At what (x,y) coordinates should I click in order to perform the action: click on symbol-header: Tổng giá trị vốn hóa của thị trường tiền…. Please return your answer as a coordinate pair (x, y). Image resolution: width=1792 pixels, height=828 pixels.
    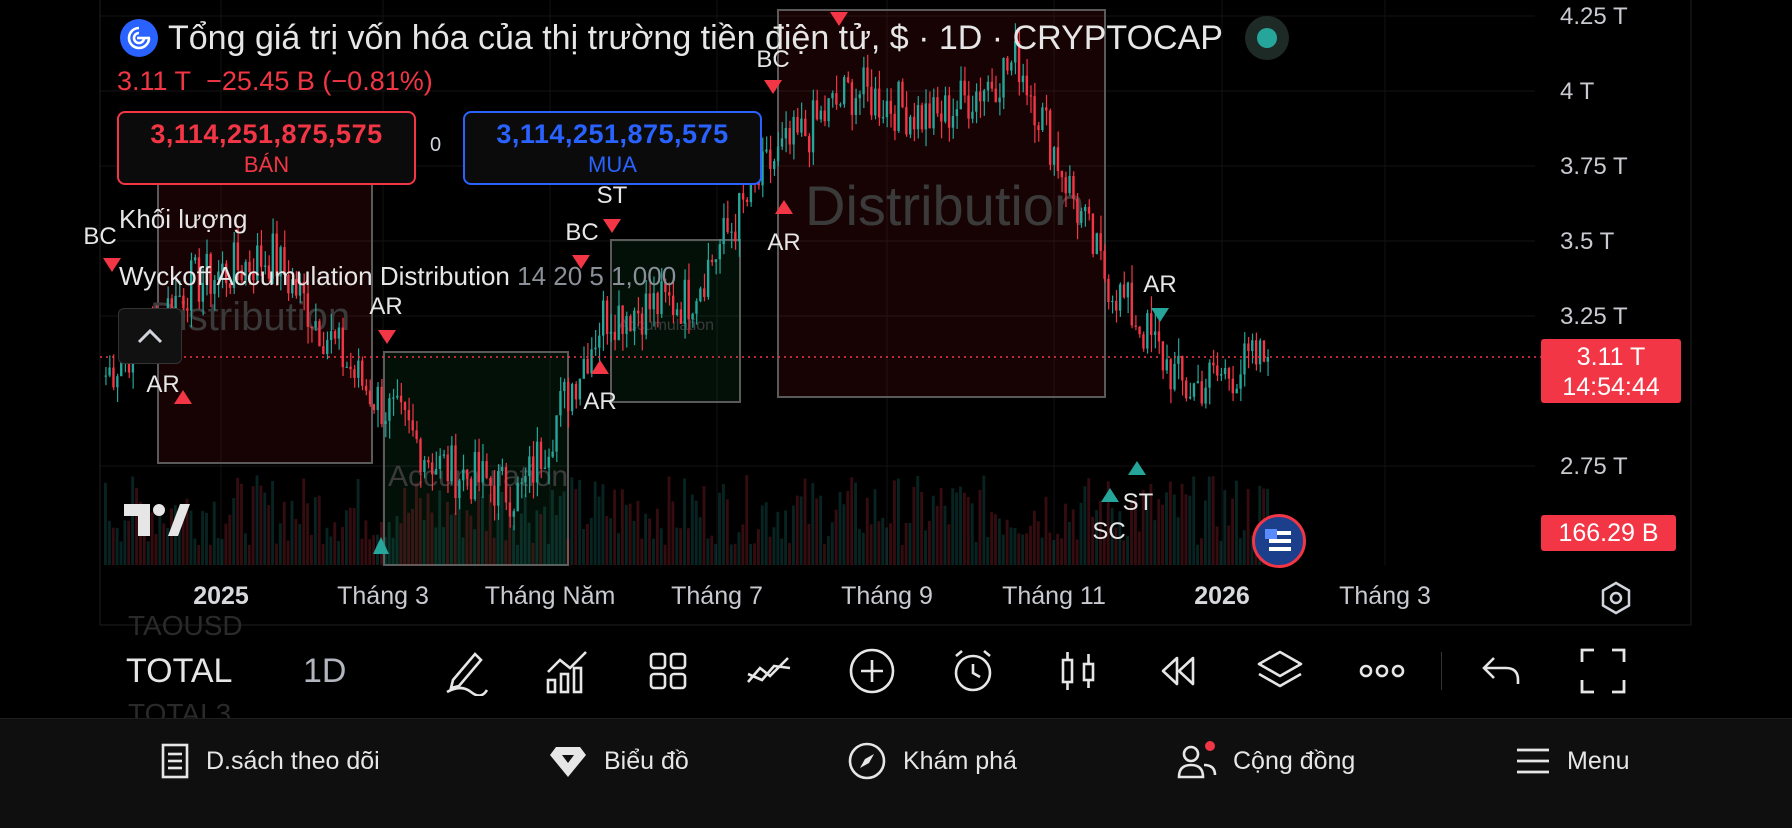
    Looking at the image, I should click on (704, 38).